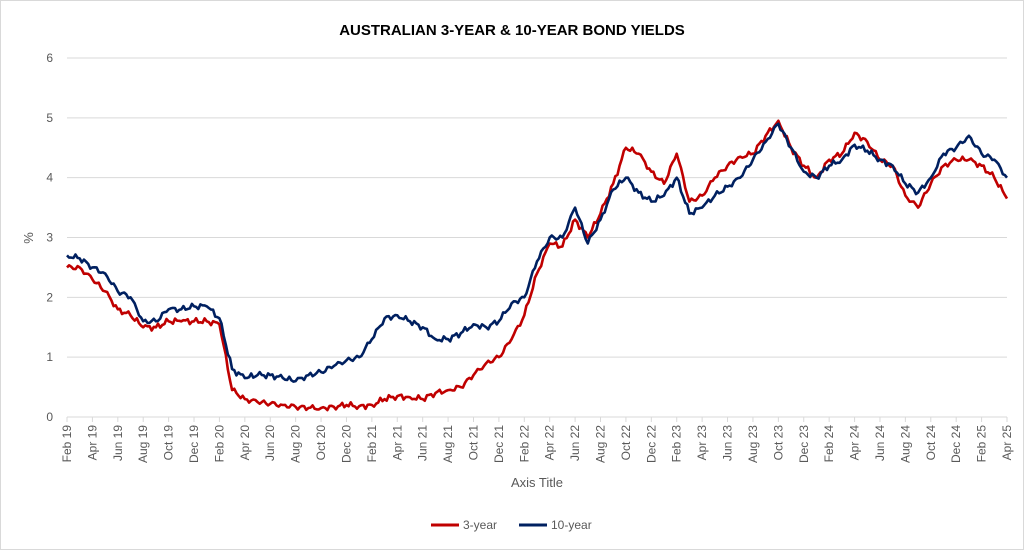 Image resolution: width=1024 pixels, height=550 pixels. I want to click on x-tick-label: Dec 20, so click(346, 444).